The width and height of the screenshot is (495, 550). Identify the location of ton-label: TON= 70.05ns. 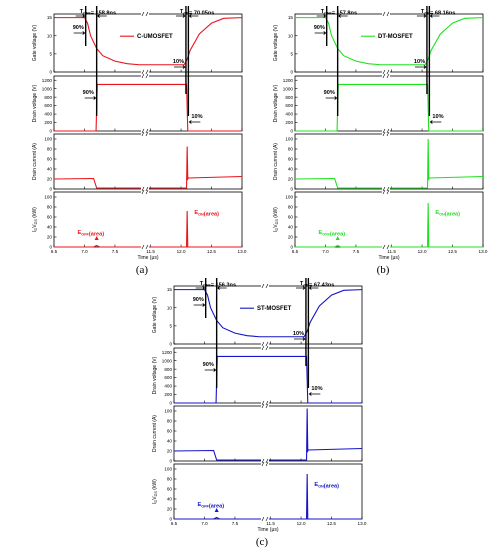
(197, 13).